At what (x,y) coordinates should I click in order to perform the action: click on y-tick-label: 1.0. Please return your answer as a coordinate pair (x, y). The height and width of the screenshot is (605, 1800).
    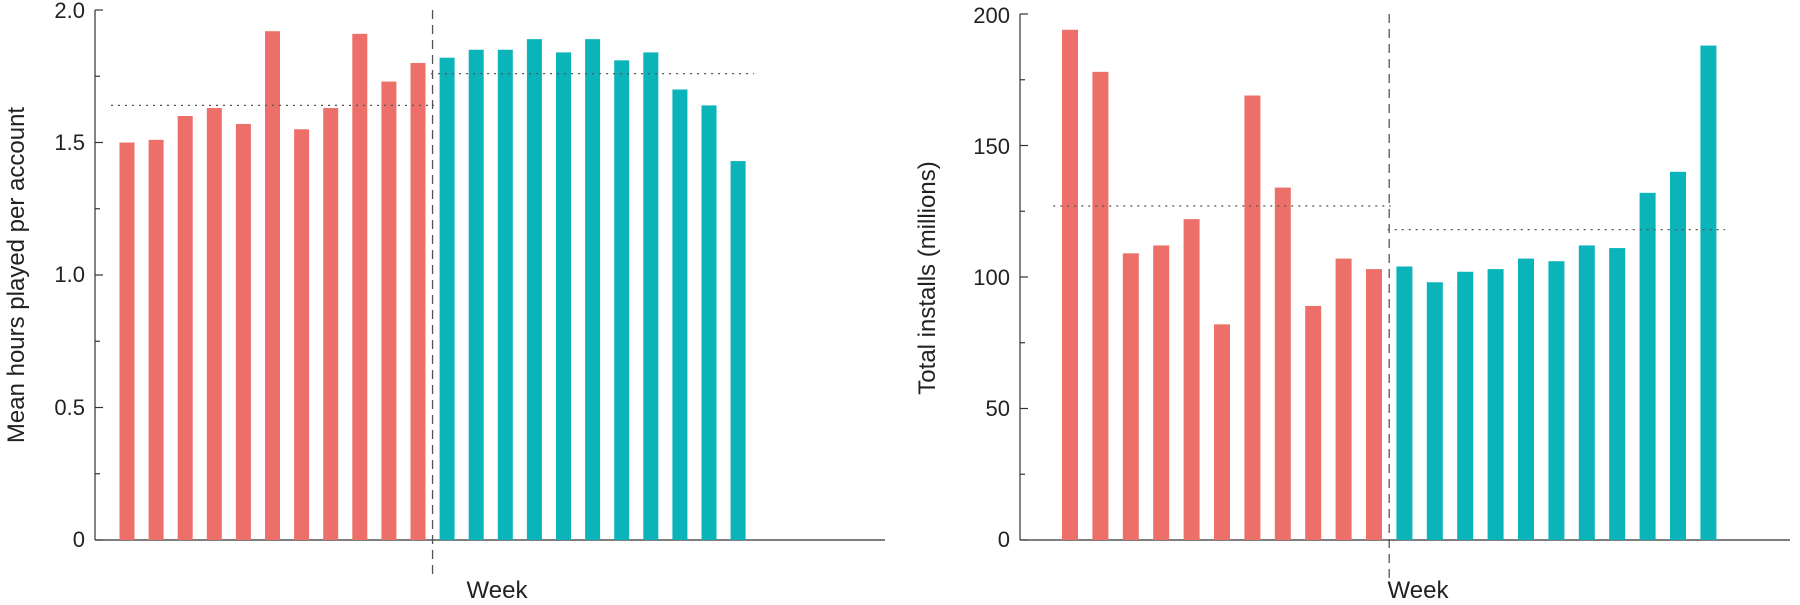
    Looking at the image, I should click on (69, 274).